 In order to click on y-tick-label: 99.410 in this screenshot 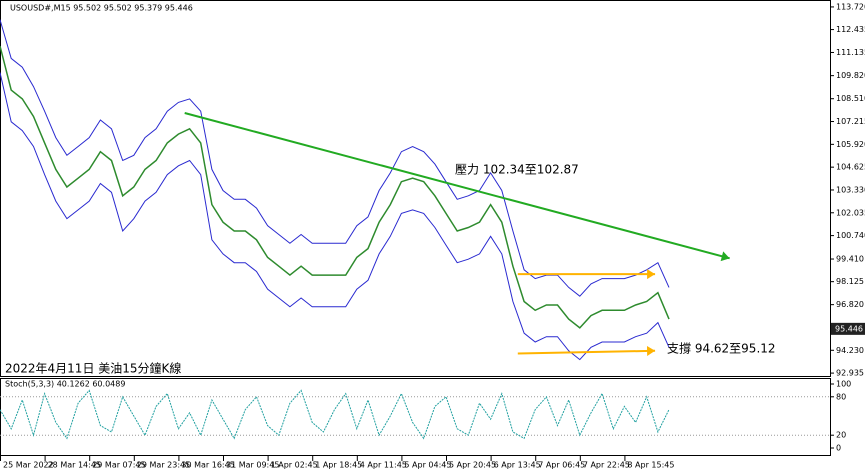, I will do `click(850, 259)`.